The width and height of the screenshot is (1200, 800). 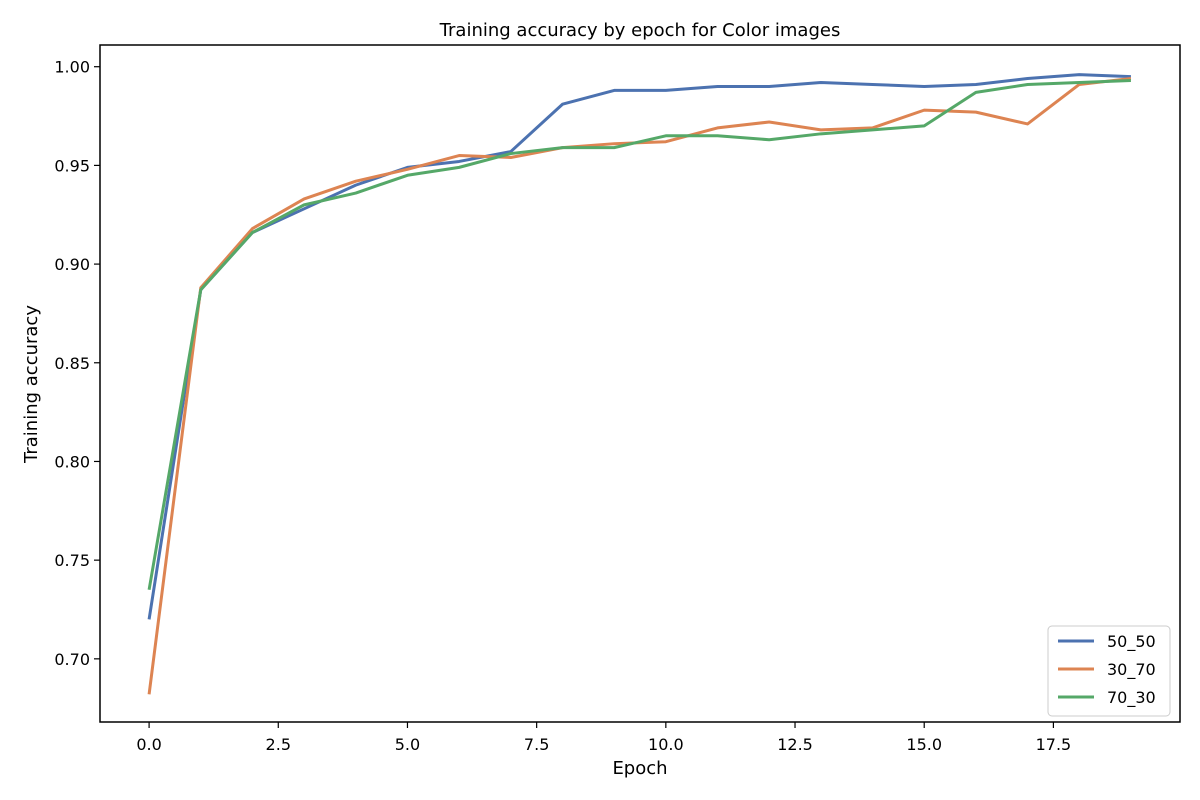 What do you see at coordinates (72, 363) in the screenshot?
I see `y-tick-label: 0.85` at bounding box center [72, 363].